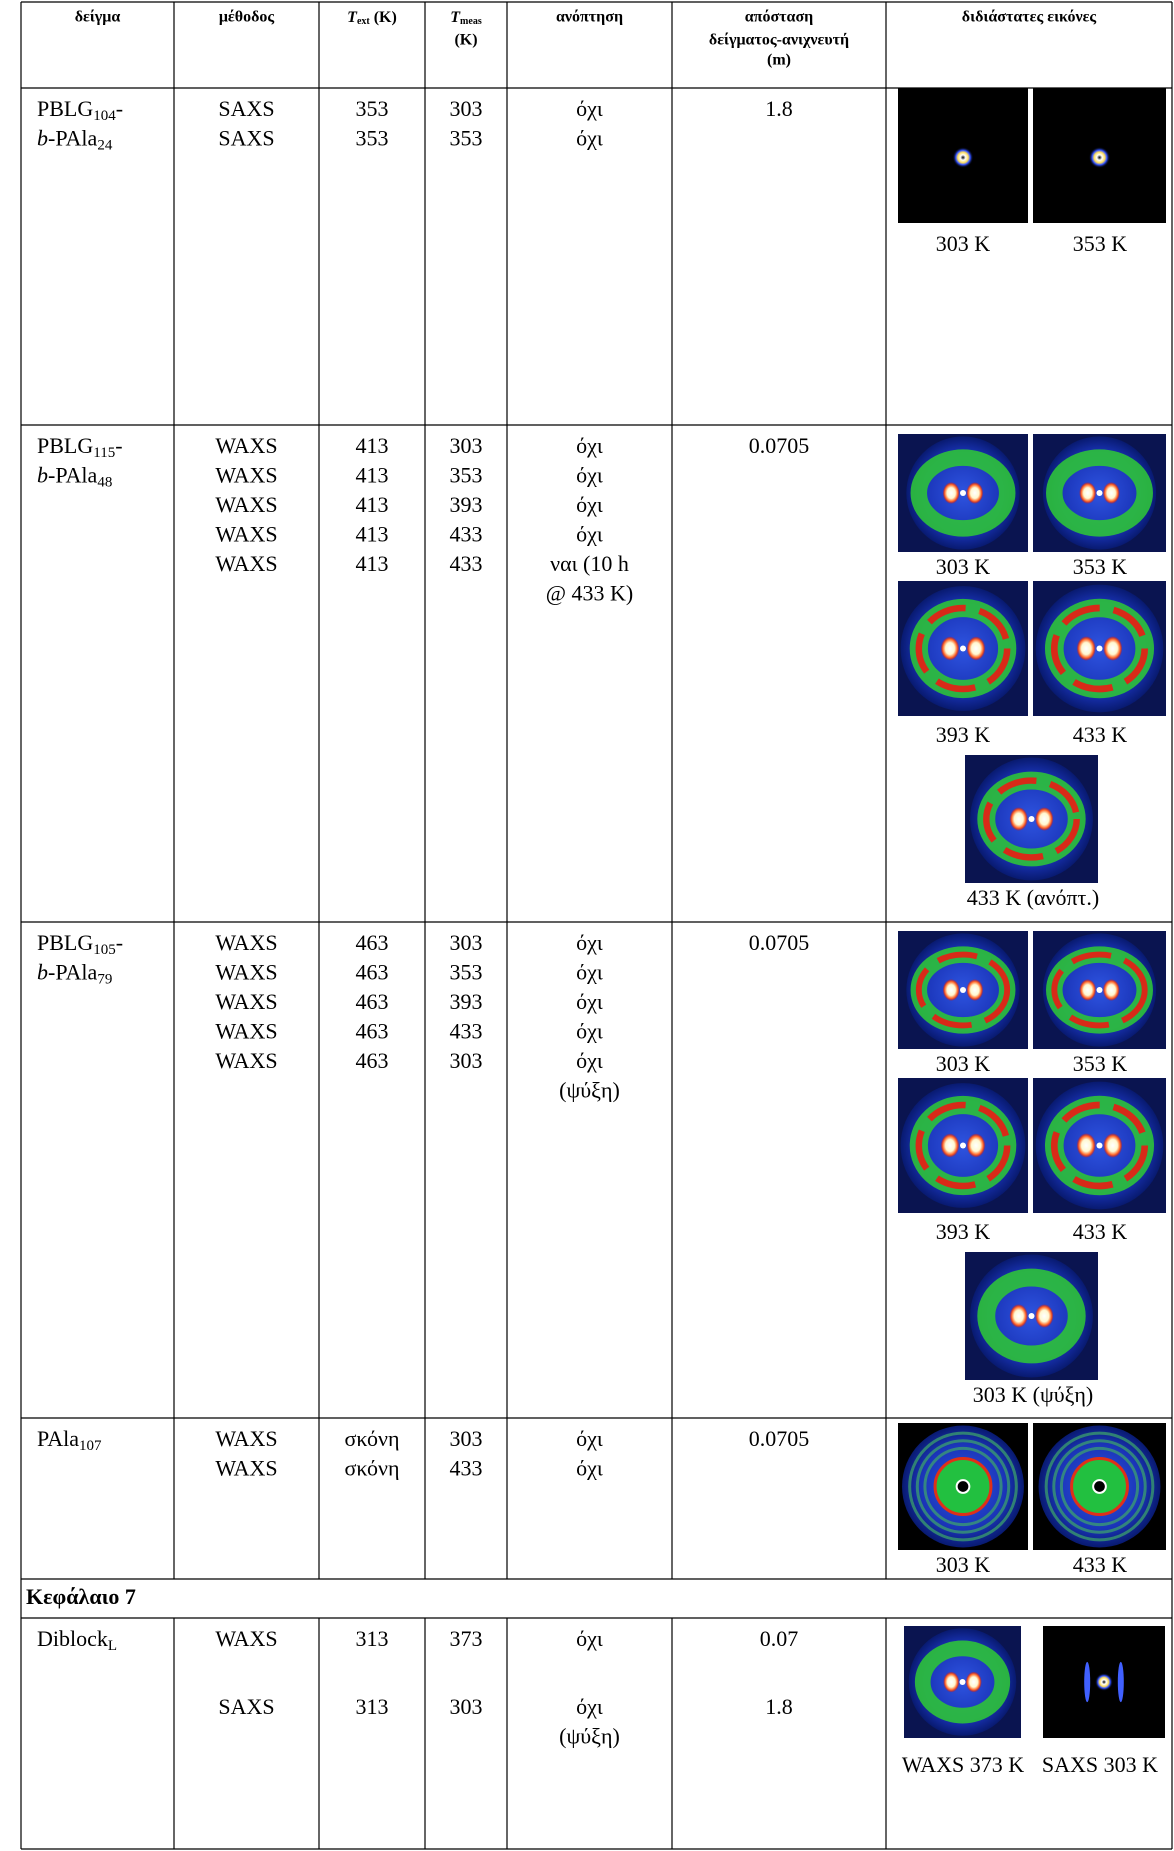 The width and height of the screenshot is (1174, 1851). I want to click on streak, so click(1120, 1682).